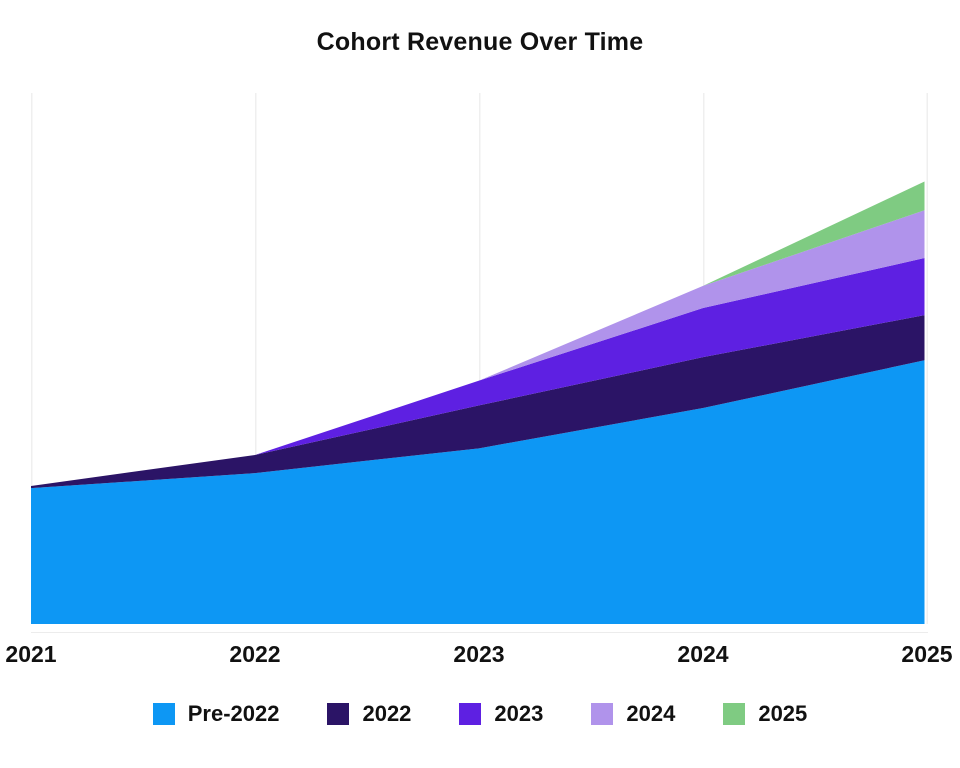  Describe the element at coordinates (479, 632) in the screenshot. I see `x-axis-line` at that location.